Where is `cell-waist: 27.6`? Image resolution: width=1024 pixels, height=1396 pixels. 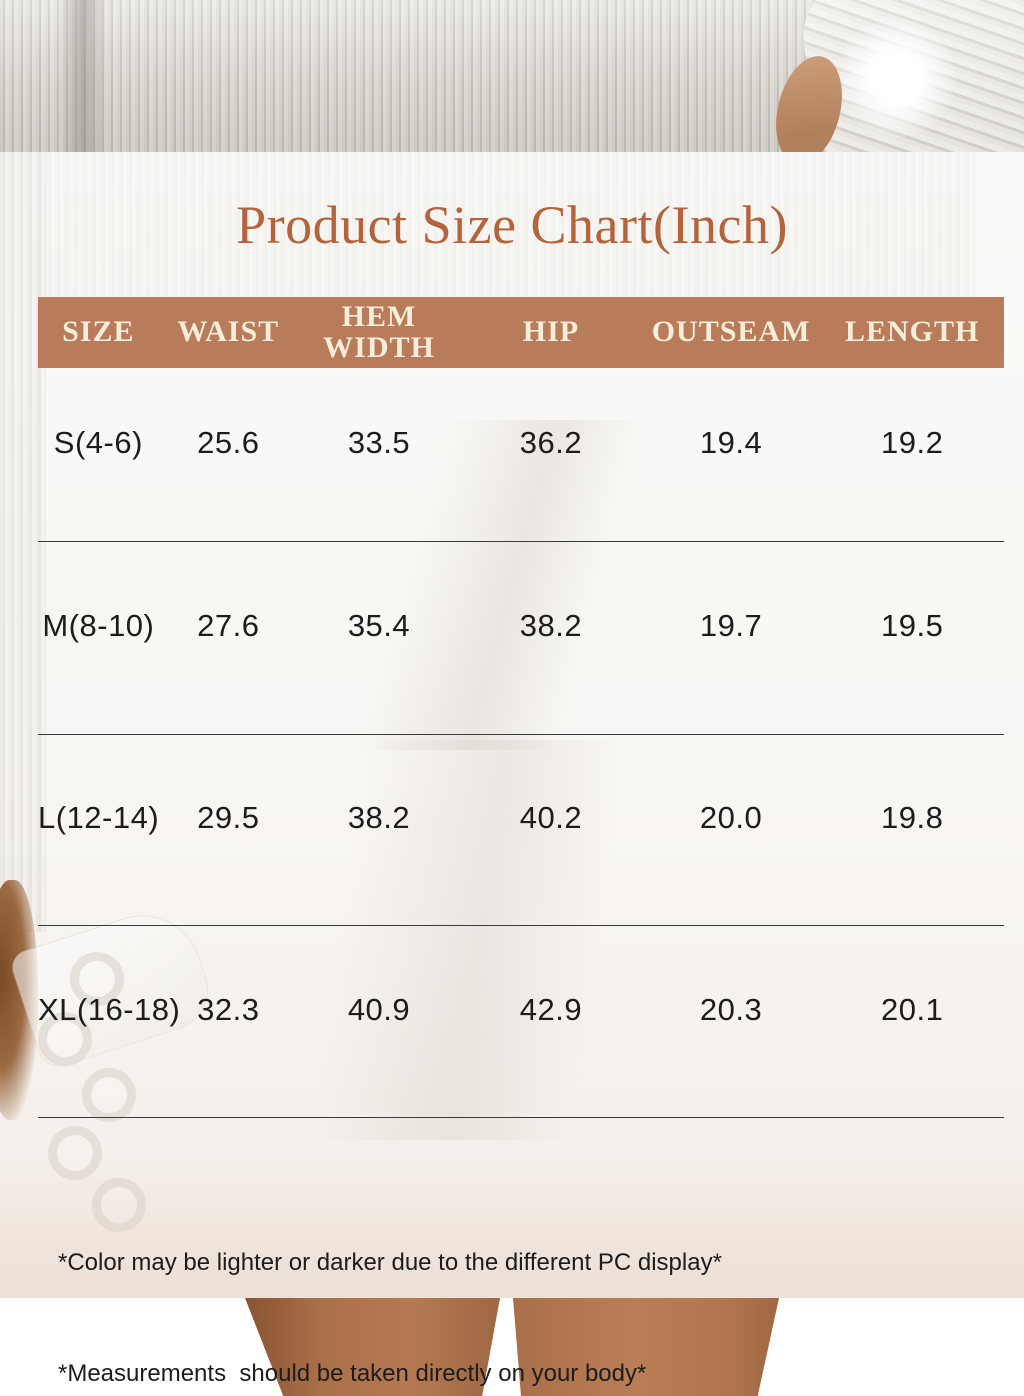 cell-waist: 27.6 is located at coordinates (228, 625).